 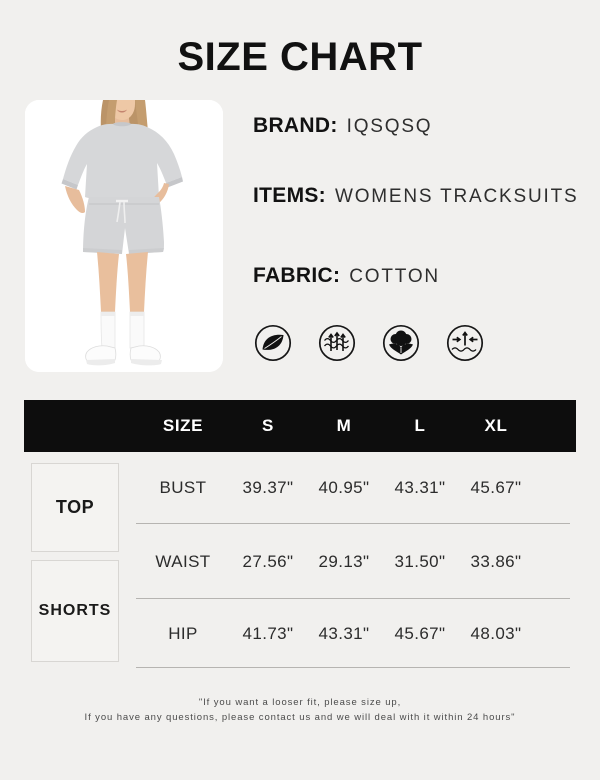 I want to click on group-box-shorts: SHORTS, so click(x=75, y=611).